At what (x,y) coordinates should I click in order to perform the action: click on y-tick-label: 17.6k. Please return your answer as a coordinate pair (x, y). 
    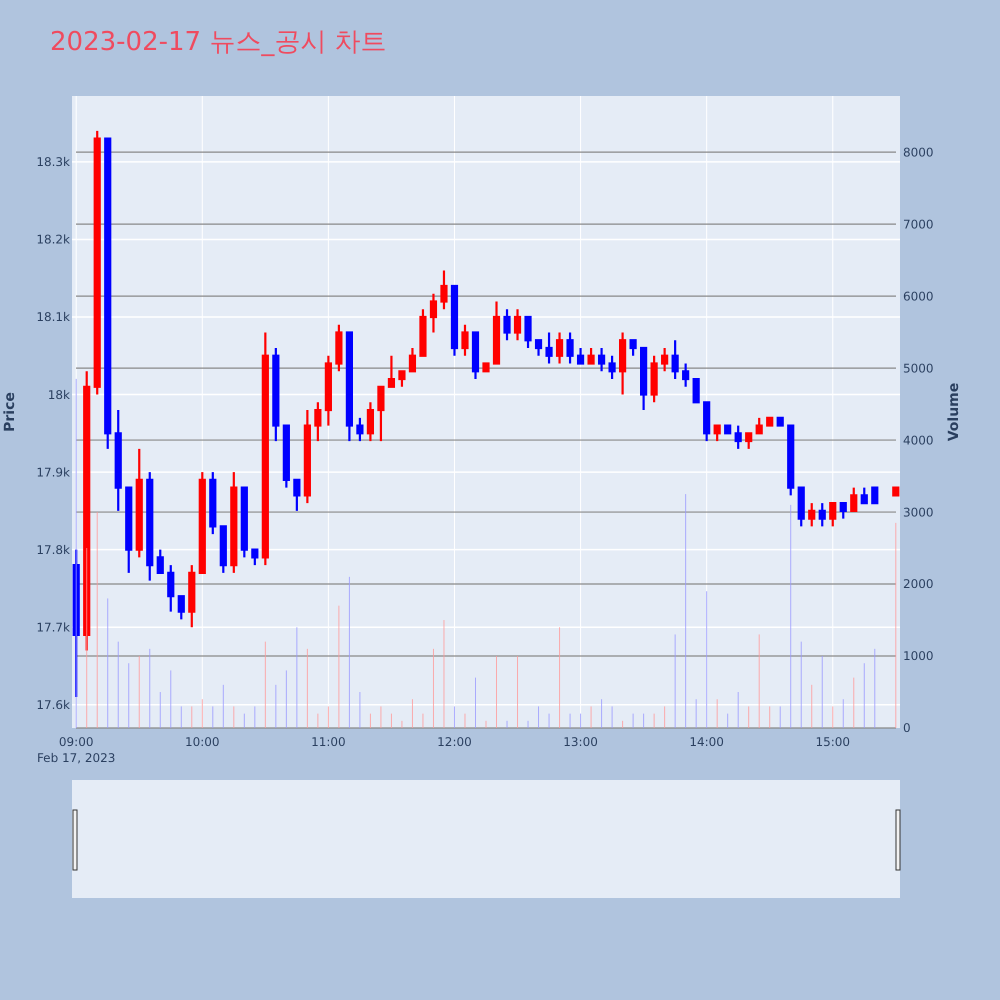
    Looking at the image, I should click on (53, 705).